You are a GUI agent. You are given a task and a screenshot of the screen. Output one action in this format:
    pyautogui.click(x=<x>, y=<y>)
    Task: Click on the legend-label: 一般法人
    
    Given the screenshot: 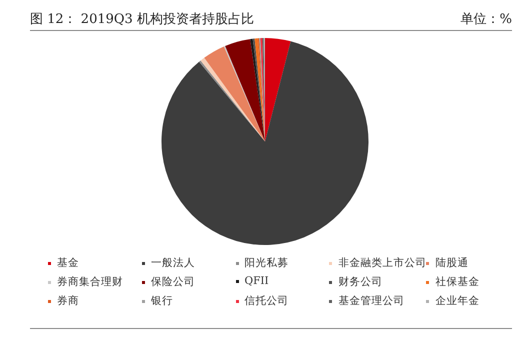 What is the action you would take?
    pyautogui.click(x=173, y=263)
    